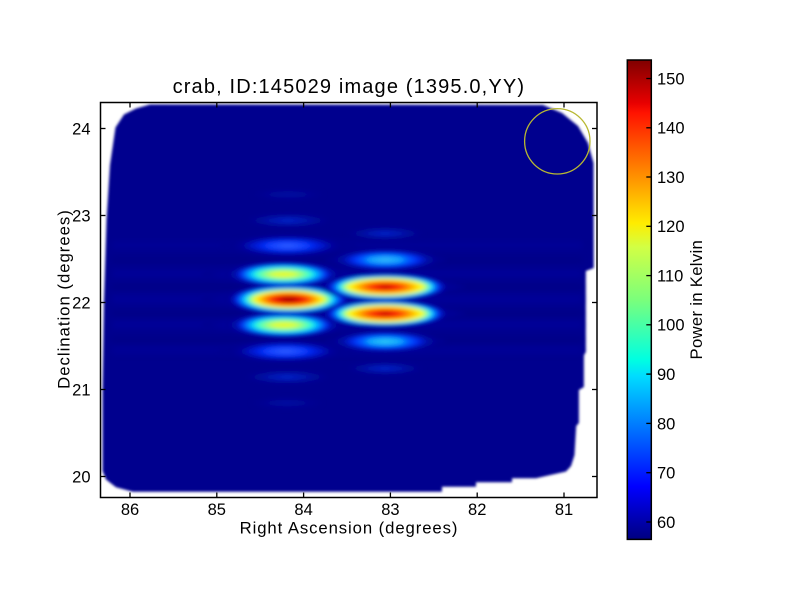 The width and height of the screenshot is (800, 600). Describe the element at coordinates (303, 510) in the screenshot. I see `svg-text: 84` at that location.